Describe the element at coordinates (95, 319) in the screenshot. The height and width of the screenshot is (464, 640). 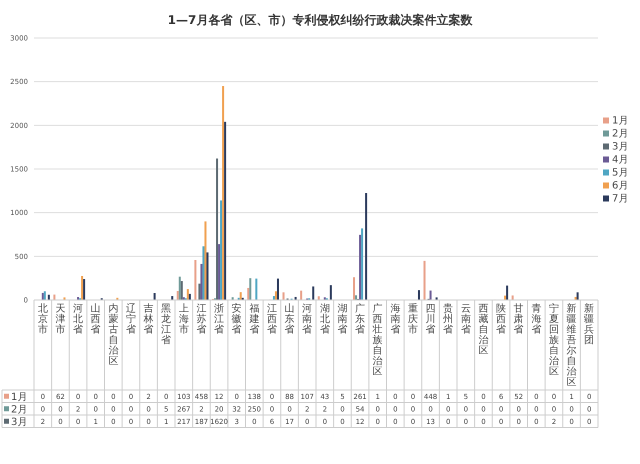
I see `x-tick-label: 山西省` at that location.